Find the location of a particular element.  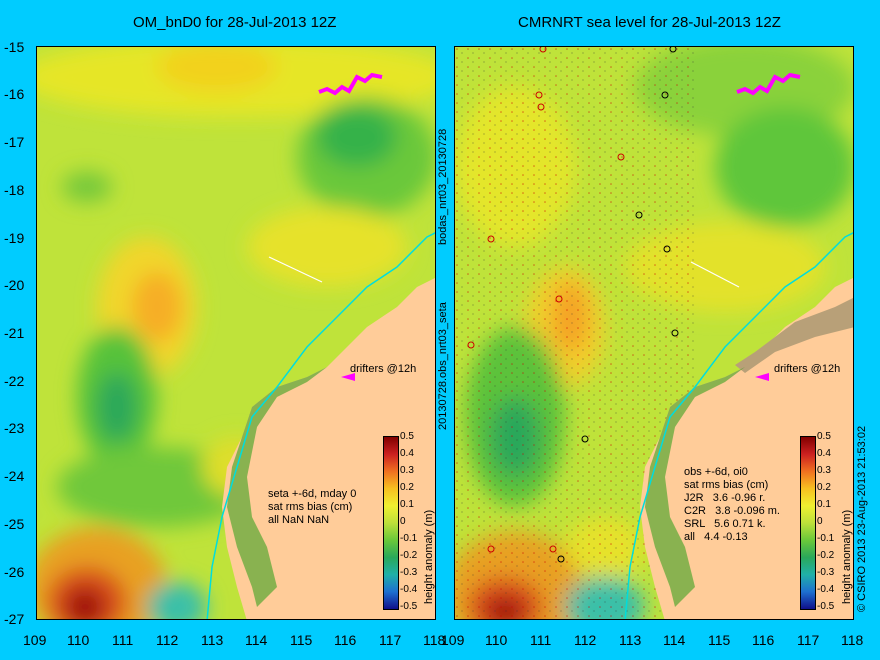

left-colorbar is located at coordinates (391, 523).